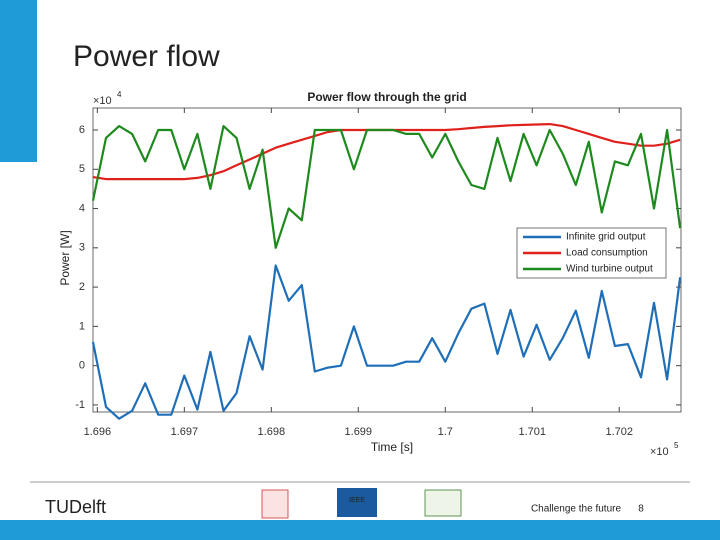 This screenshot has width=720, height=540. I want to click on footer-bar, so click(360, 530).